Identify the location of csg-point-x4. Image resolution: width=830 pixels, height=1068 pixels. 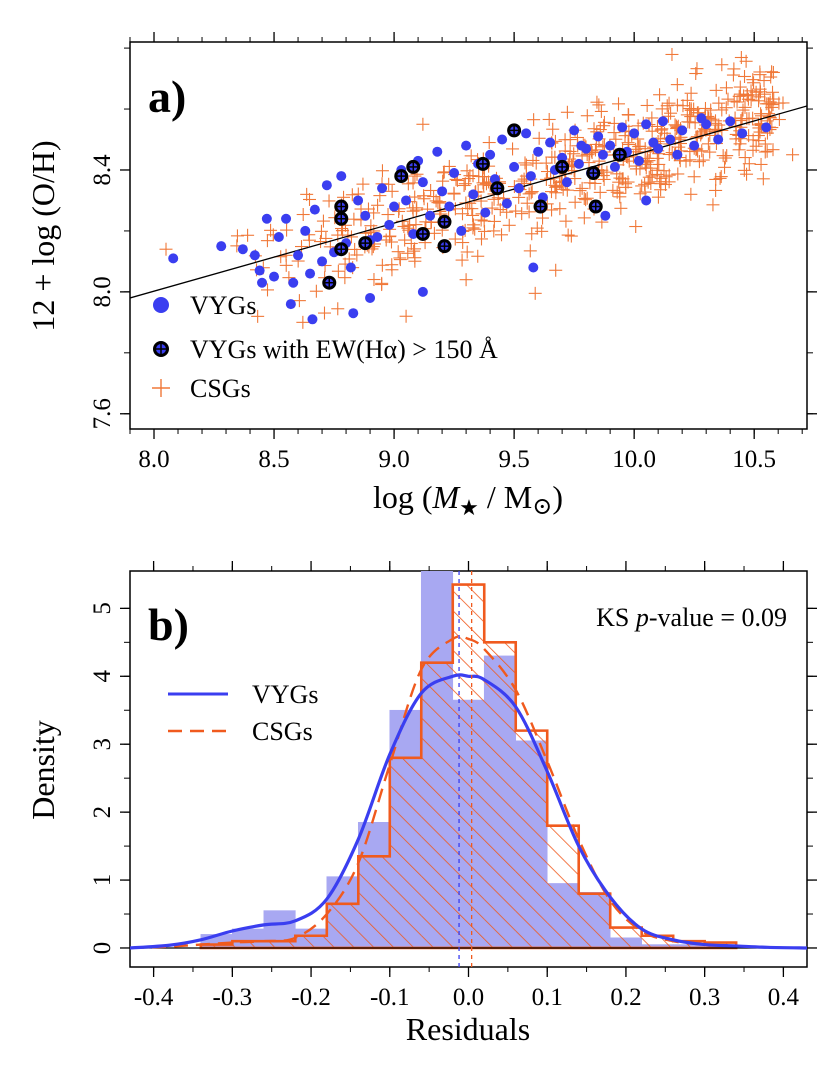
(423, 124).